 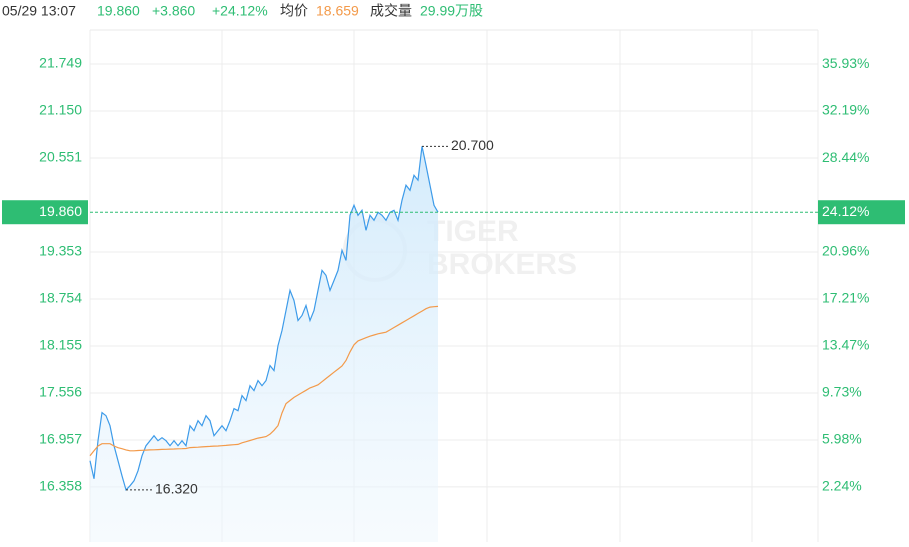 What do you see at coordinates (842, 439) in the screenshot?
I see `y2-tick-label: 5.98%` at bounding box center [842, 439].